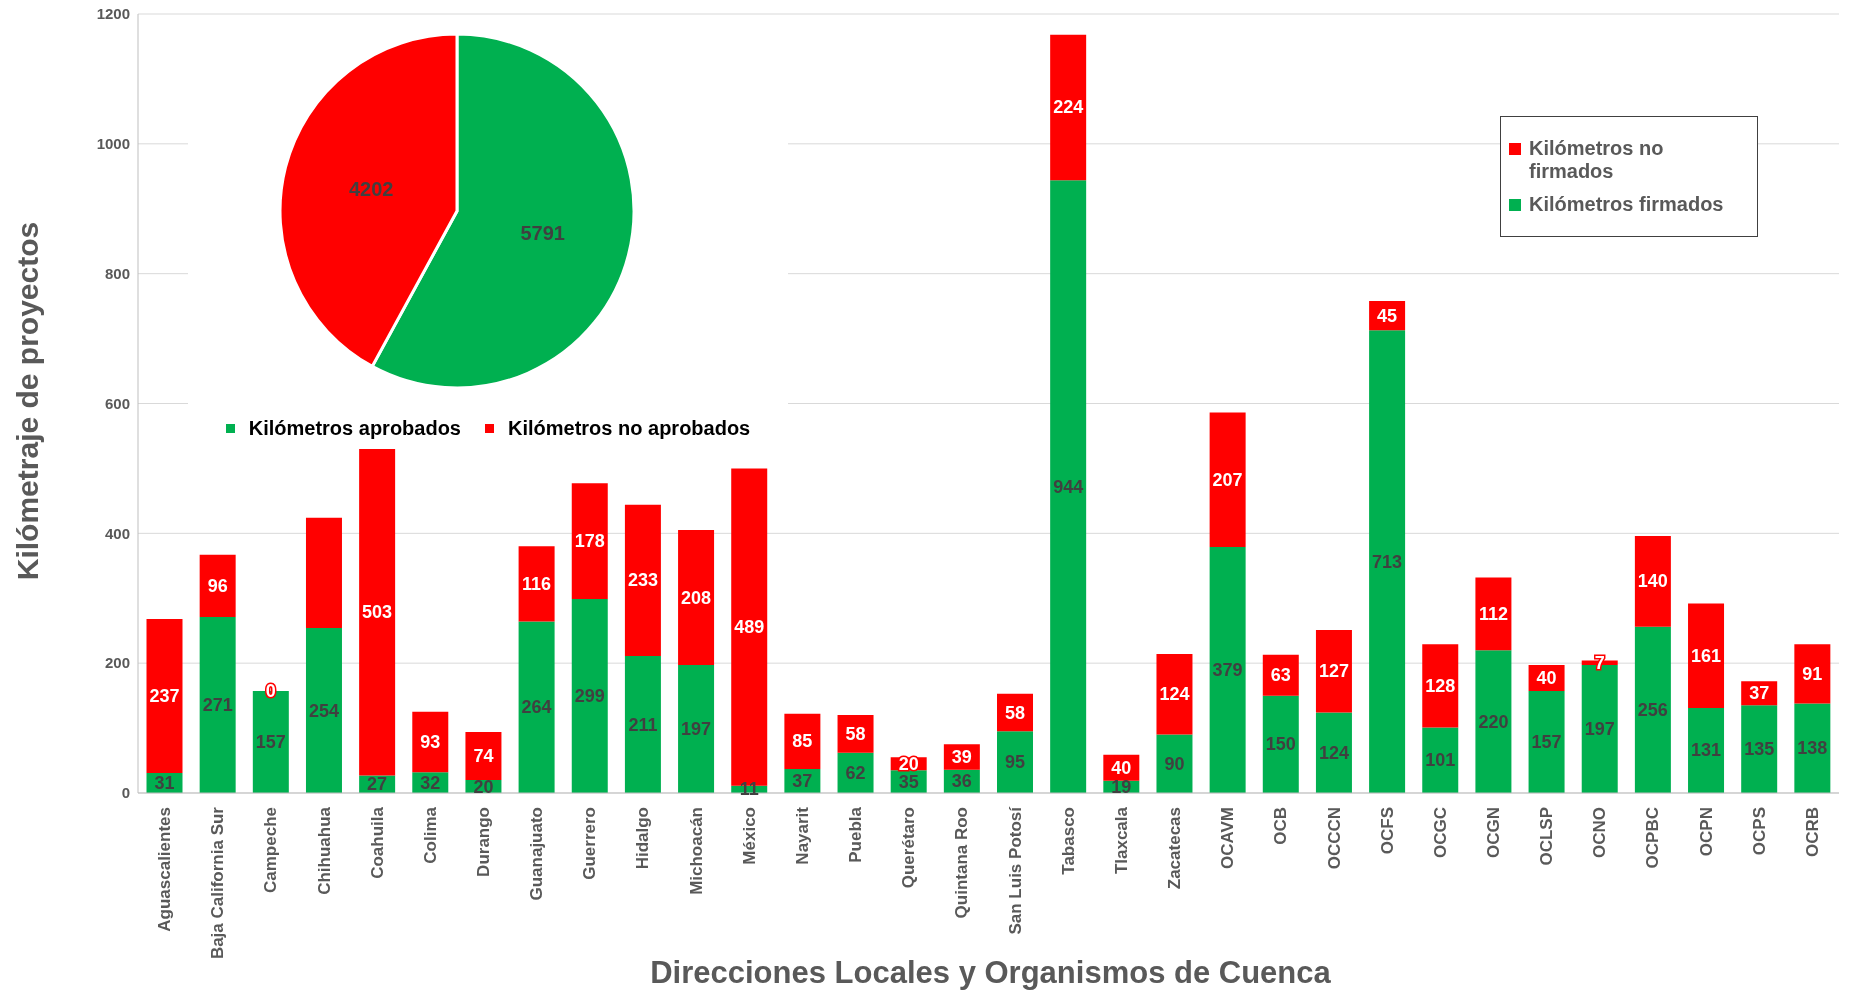 This screenshot has height=995, width=1851. I want to click on data-label: 211, so click(643, 724).